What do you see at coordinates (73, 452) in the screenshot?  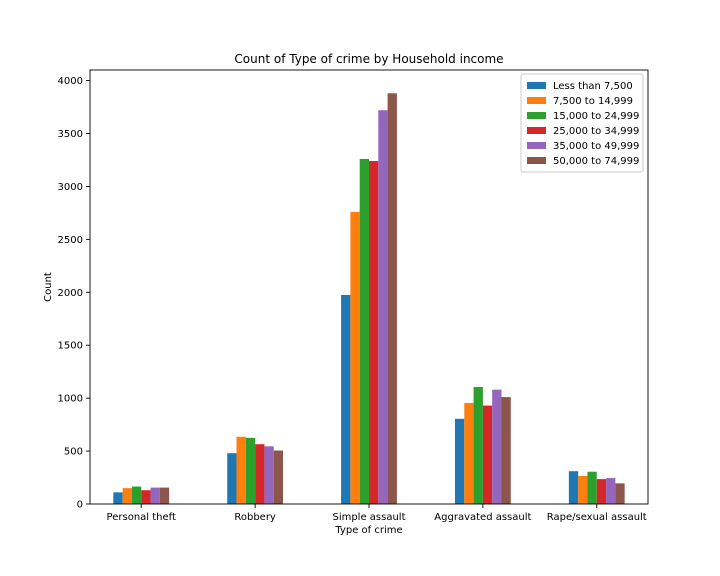 I see `y-tick-label: 500` at bounding box center [73, 452].